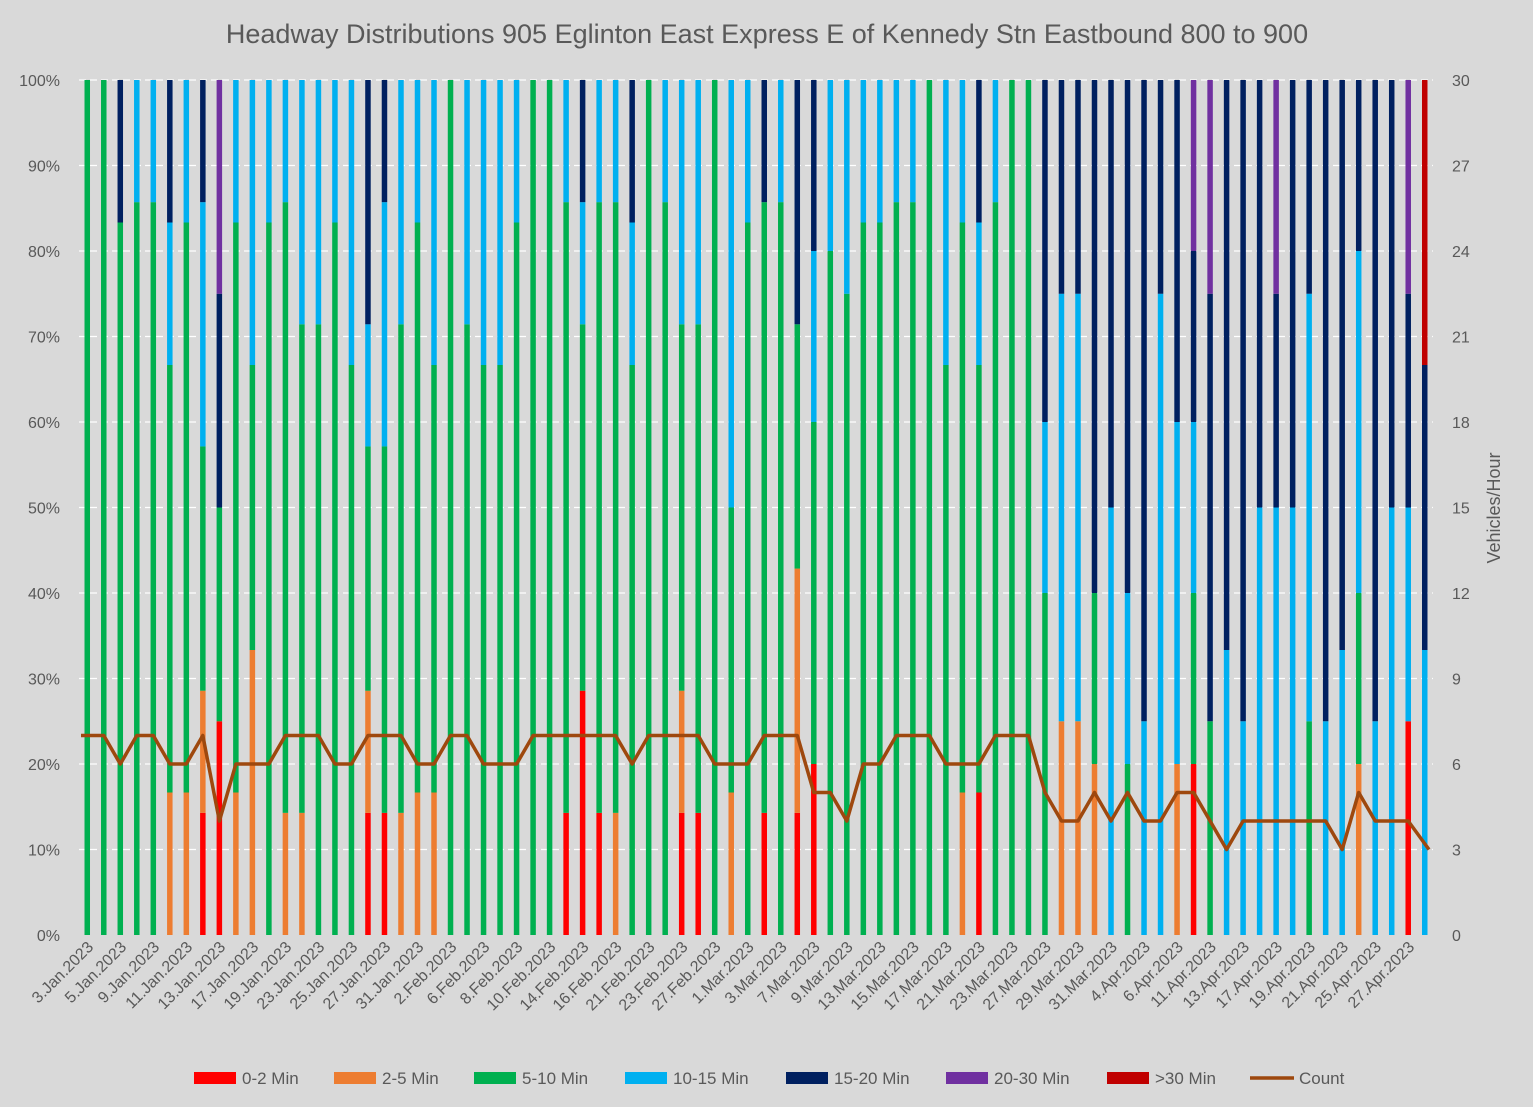  Describe the element at coordinates (44, 509) in the screenshot. I see `y-tick-label: 50%` at that location.